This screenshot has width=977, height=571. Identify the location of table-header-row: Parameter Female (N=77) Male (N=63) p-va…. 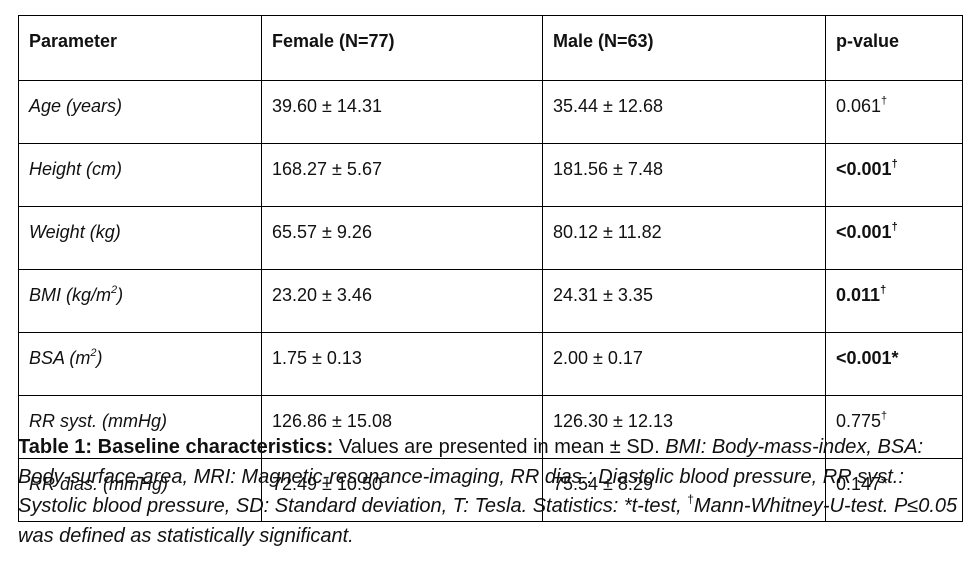
(490, 48).